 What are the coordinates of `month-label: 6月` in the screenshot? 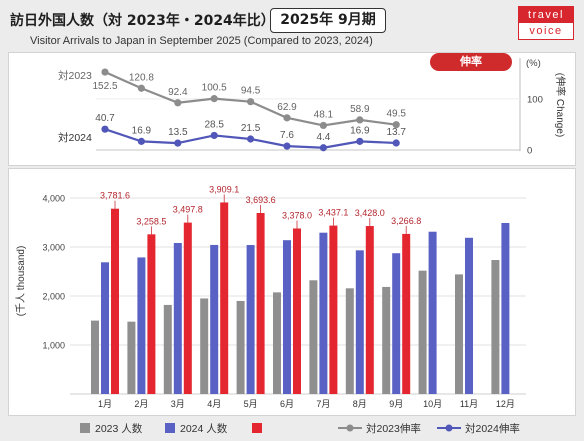 It's located at (287, 404).